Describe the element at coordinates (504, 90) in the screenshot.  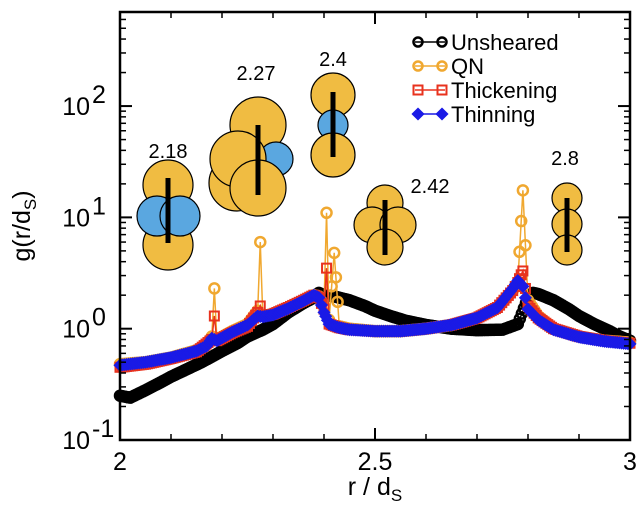
I see `legend-label: Thickening` at that location.